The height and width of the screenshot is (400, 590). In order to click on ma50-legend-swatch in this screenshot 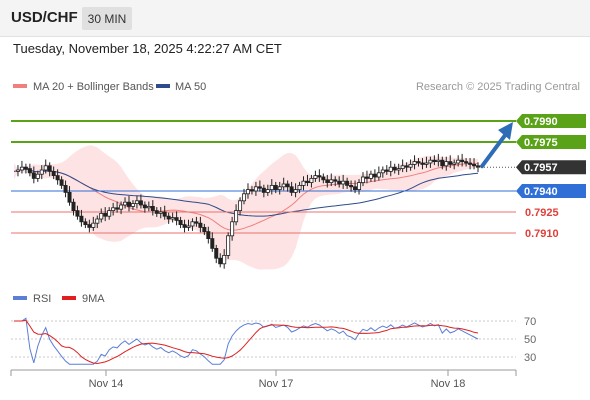, I will do `click(163, 86)`.